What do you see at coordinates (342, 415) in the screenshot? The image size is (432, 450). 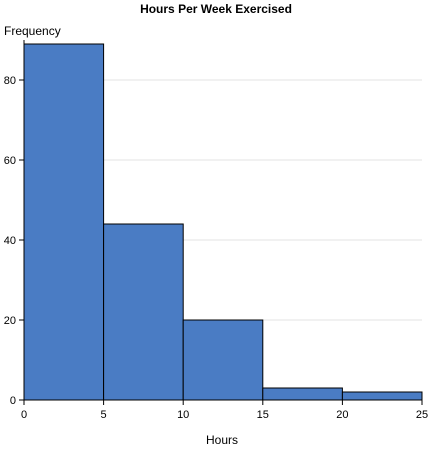 I see `x-tick-label-4: 20` at bounding box center [342, 415].